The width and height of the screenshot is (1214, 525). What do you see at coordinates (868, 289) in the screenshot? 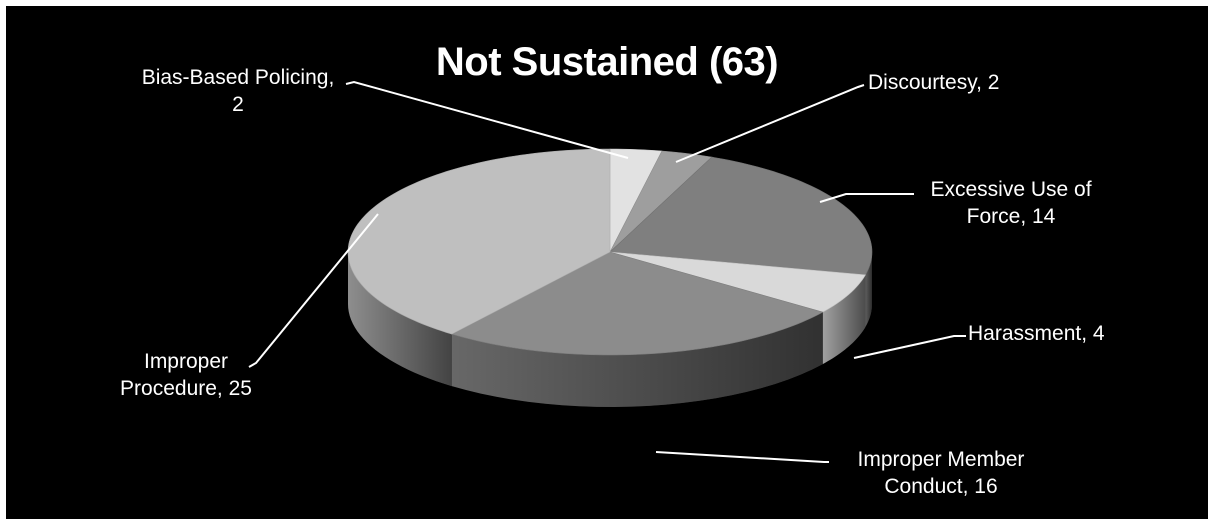
I see `pie-side-shade-excessive-use-of-force` at bounding box center [868, 289].